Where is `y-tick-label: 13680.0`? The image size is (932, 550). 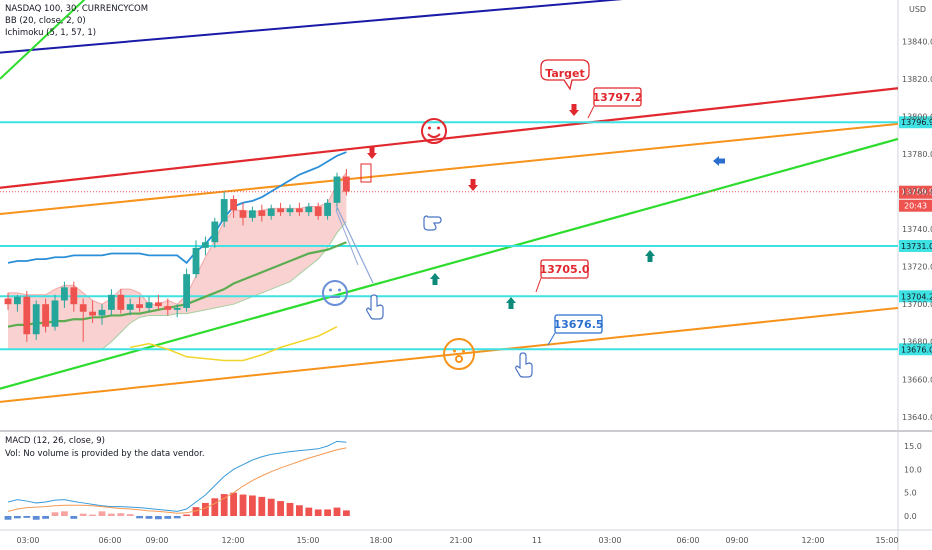 y-tick-label: 13680.0 is located at coordinates (917, 342).